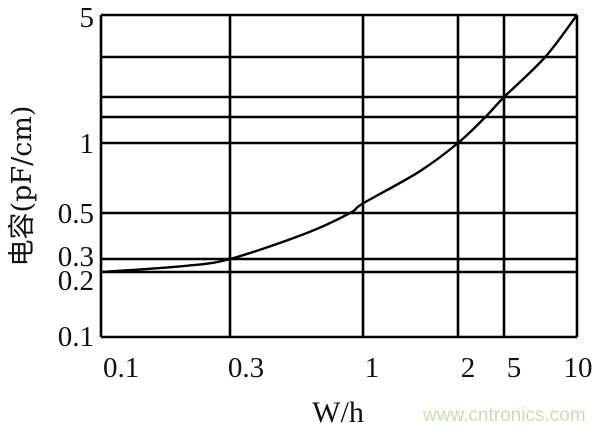  I want to click on y-tick-label: 1, so click(87, 144).